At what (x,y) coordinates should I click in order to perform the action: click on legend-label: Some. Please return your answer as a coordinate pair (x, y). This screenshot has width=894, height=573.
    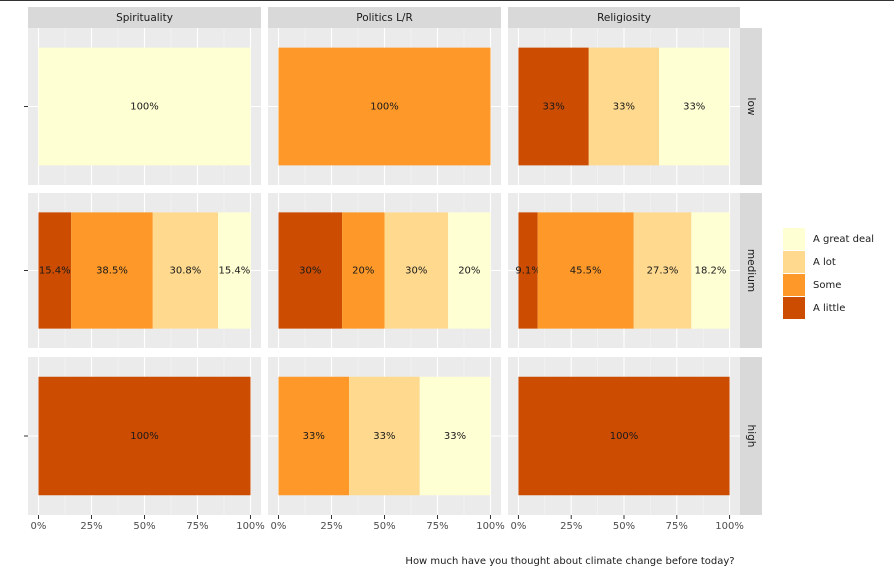
    Looking at the image, I should click on (827, 285).